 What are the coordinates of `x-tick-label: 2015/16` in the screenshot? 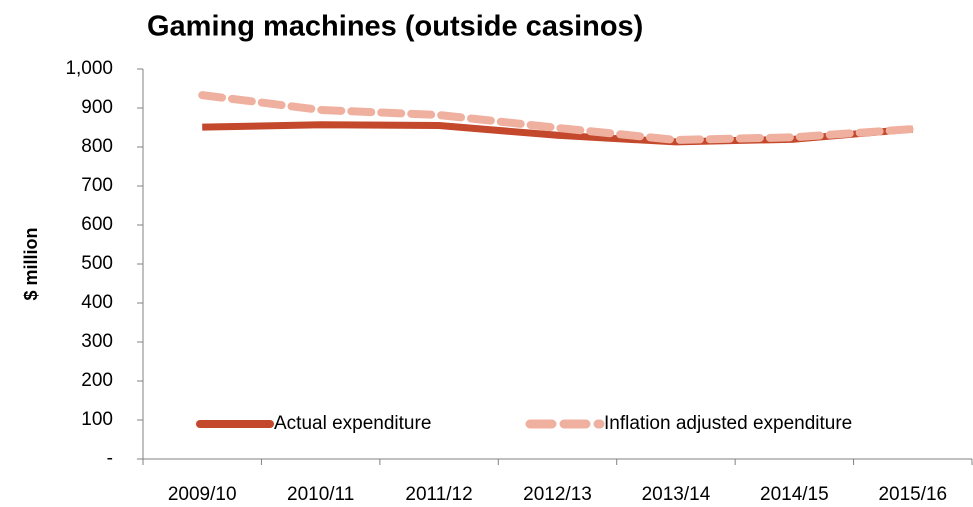 It's located at (912, 494).